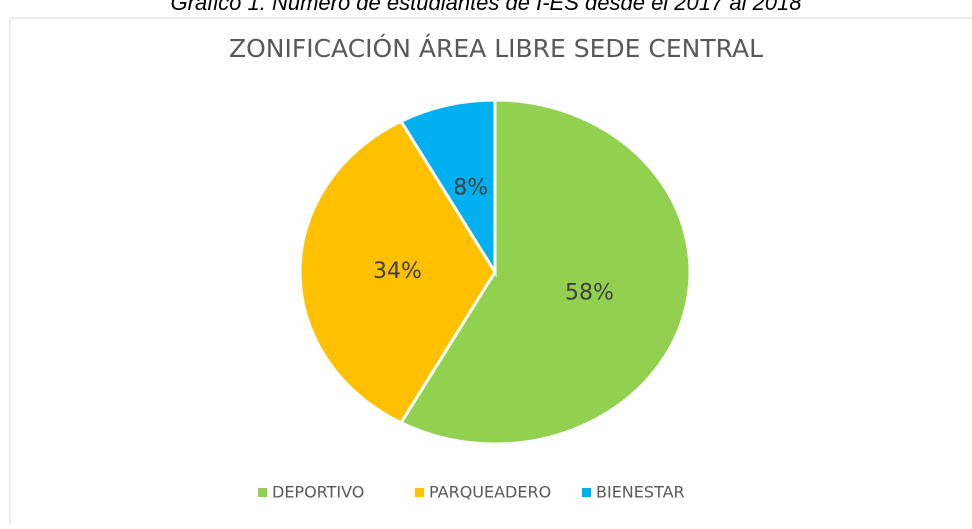 The image size is (972, 529). I want to click on legend-label: PARQUEADERO, so click(490, 492).